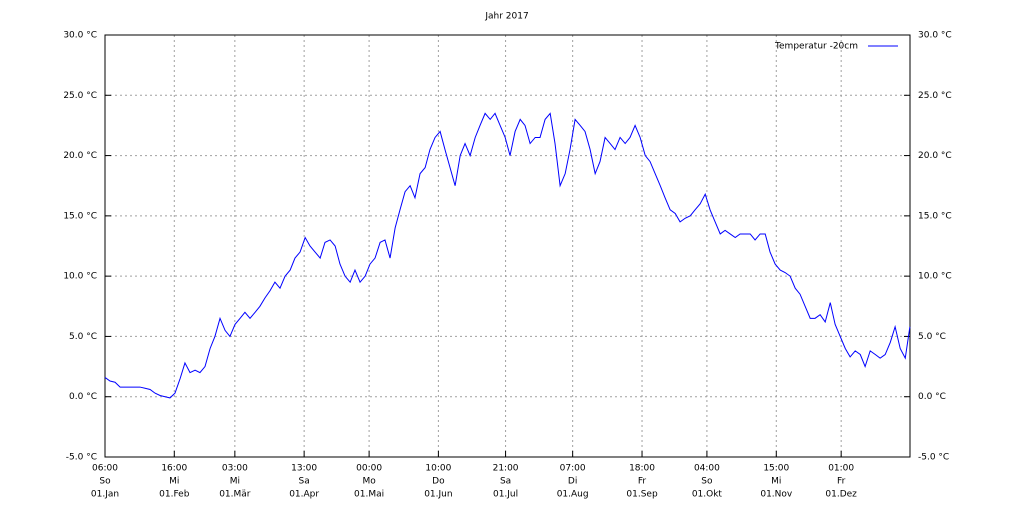  Describe the element at coordinates (174, 469) in the screenshot. I see `x-tick-label: 16:00` at that location.